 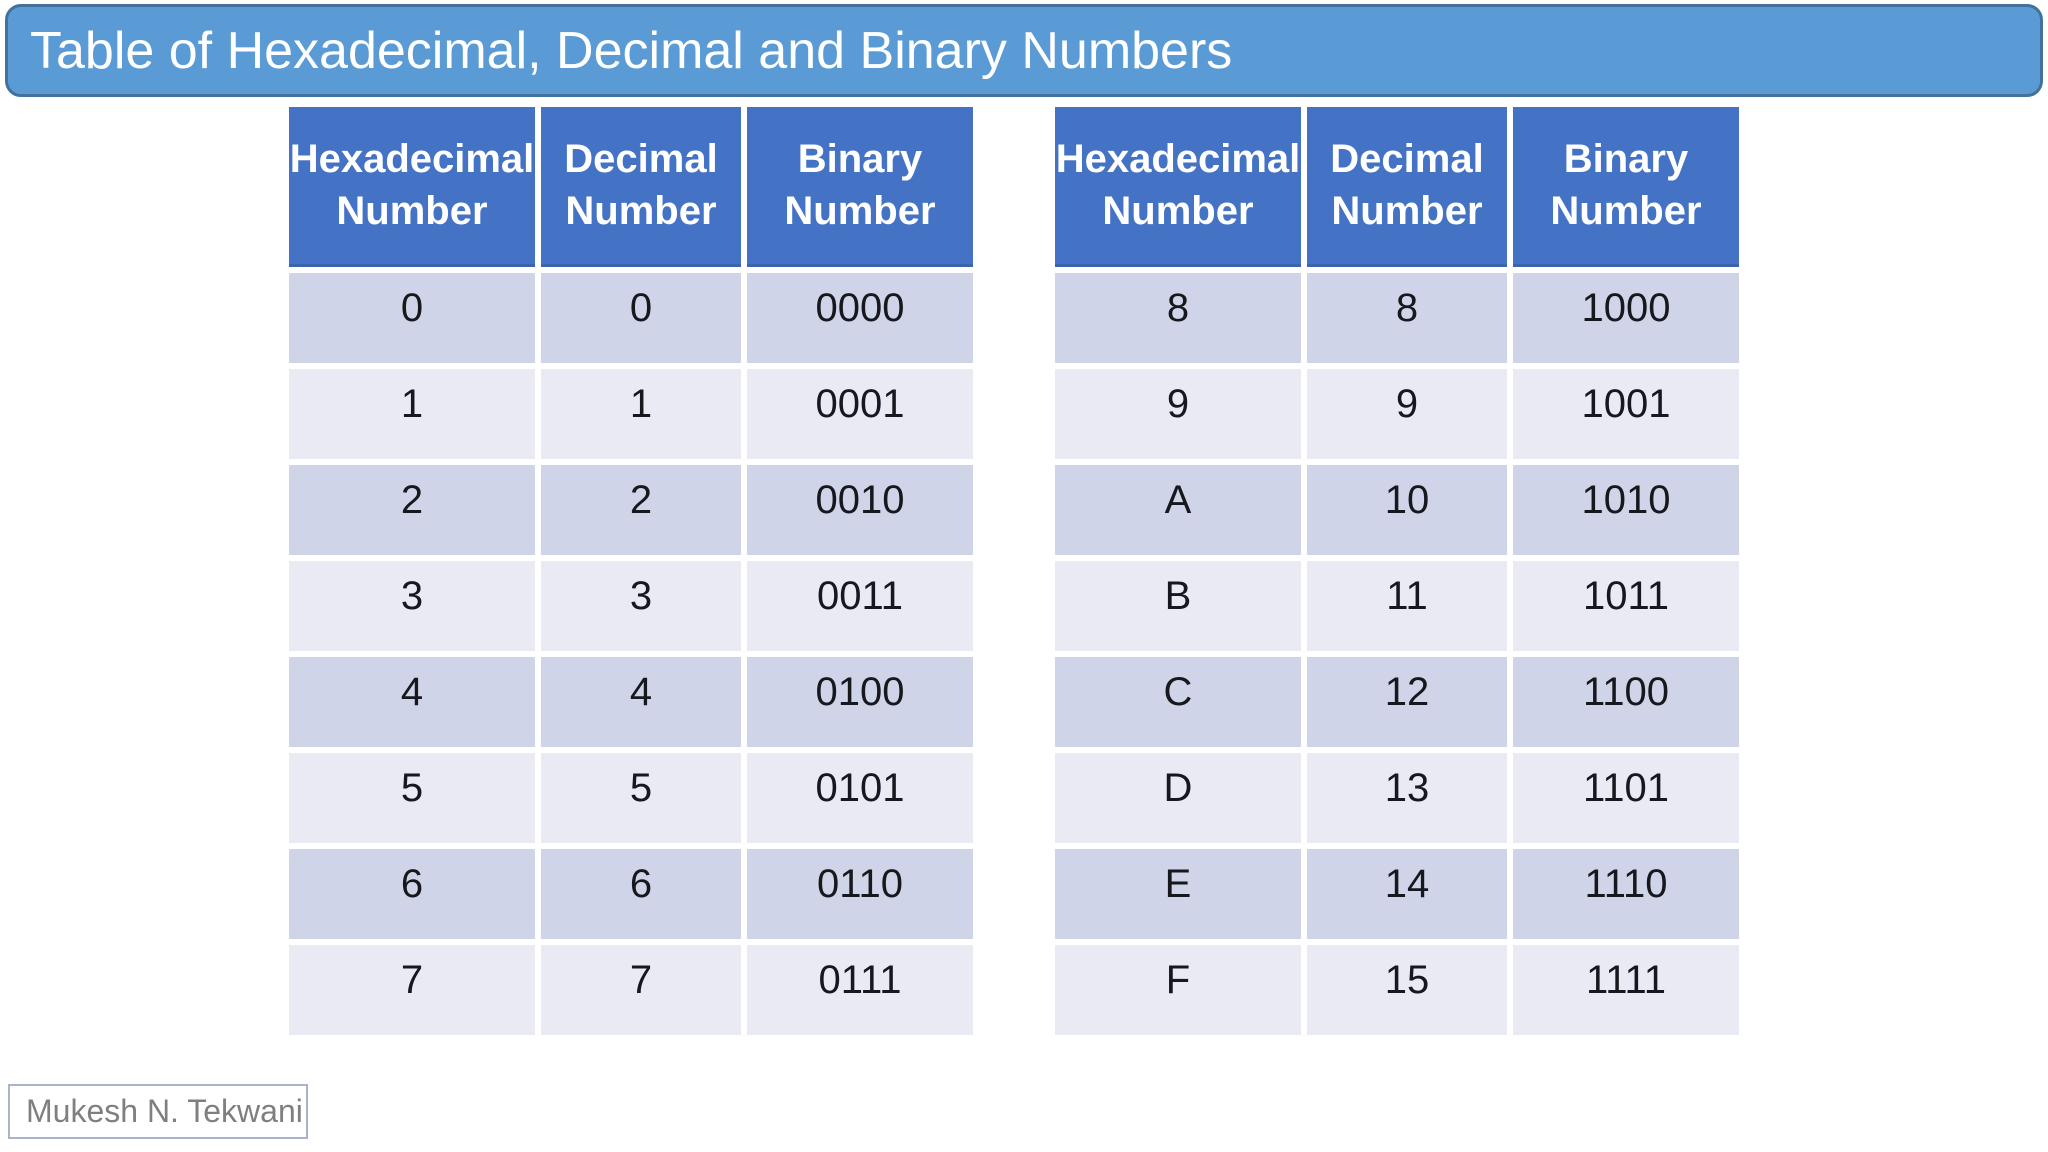 What do you see at coordinates (1626, 414) in the screenshot?
I see `table-cell: 1001` at bounding box center [1626, 414].